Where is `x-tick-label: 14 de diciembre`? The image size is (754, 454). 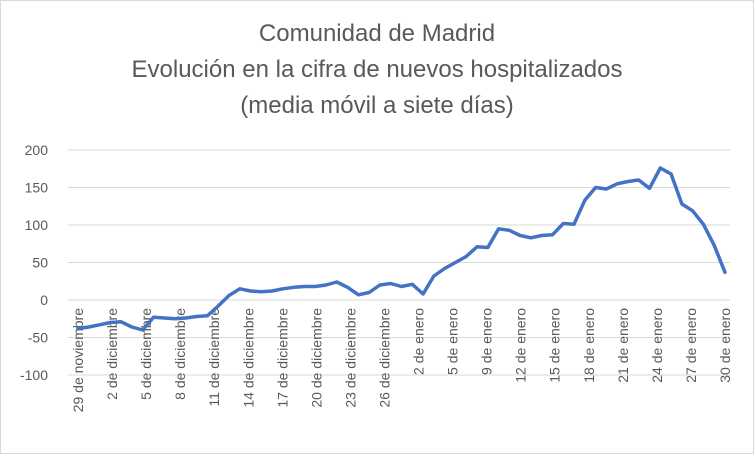
x-tick-label: 14 de diciembre is located at coordinates (248, 358).